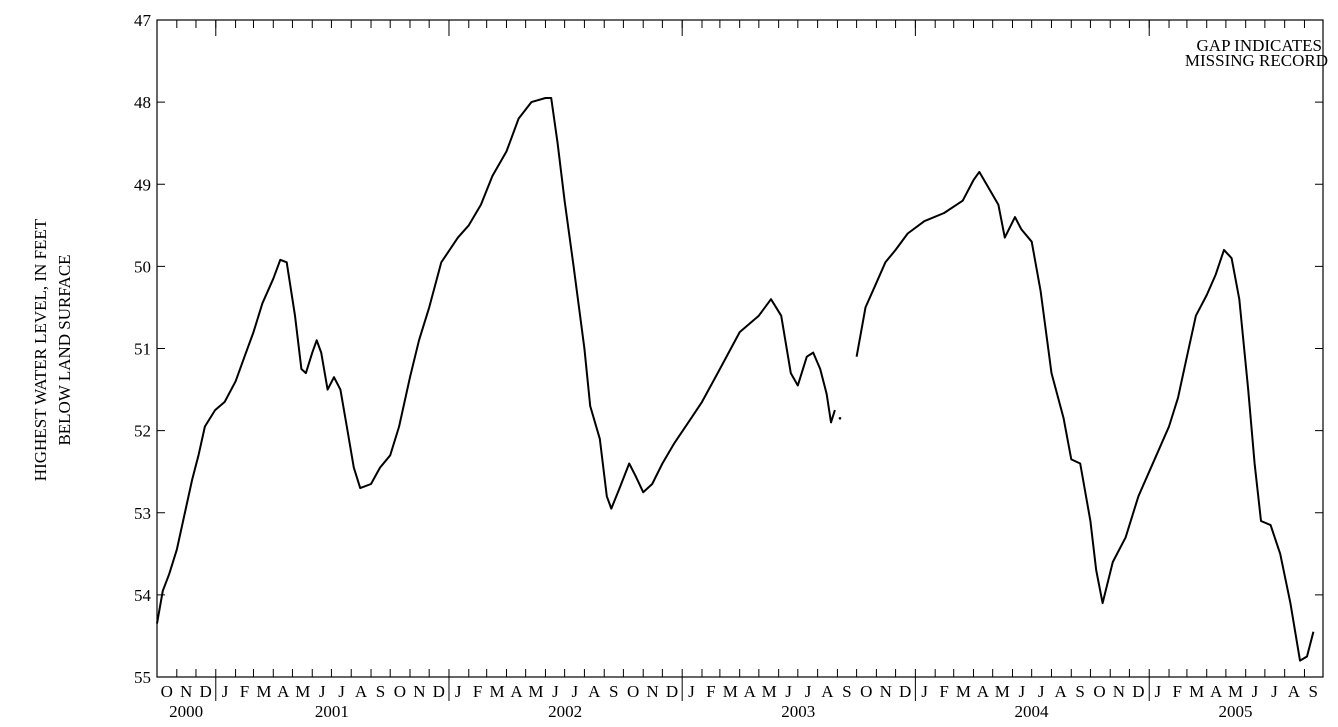  Describe the element at coordinates (143, 595) in the screenshot. I see `y-tick-label: 54` at that location.